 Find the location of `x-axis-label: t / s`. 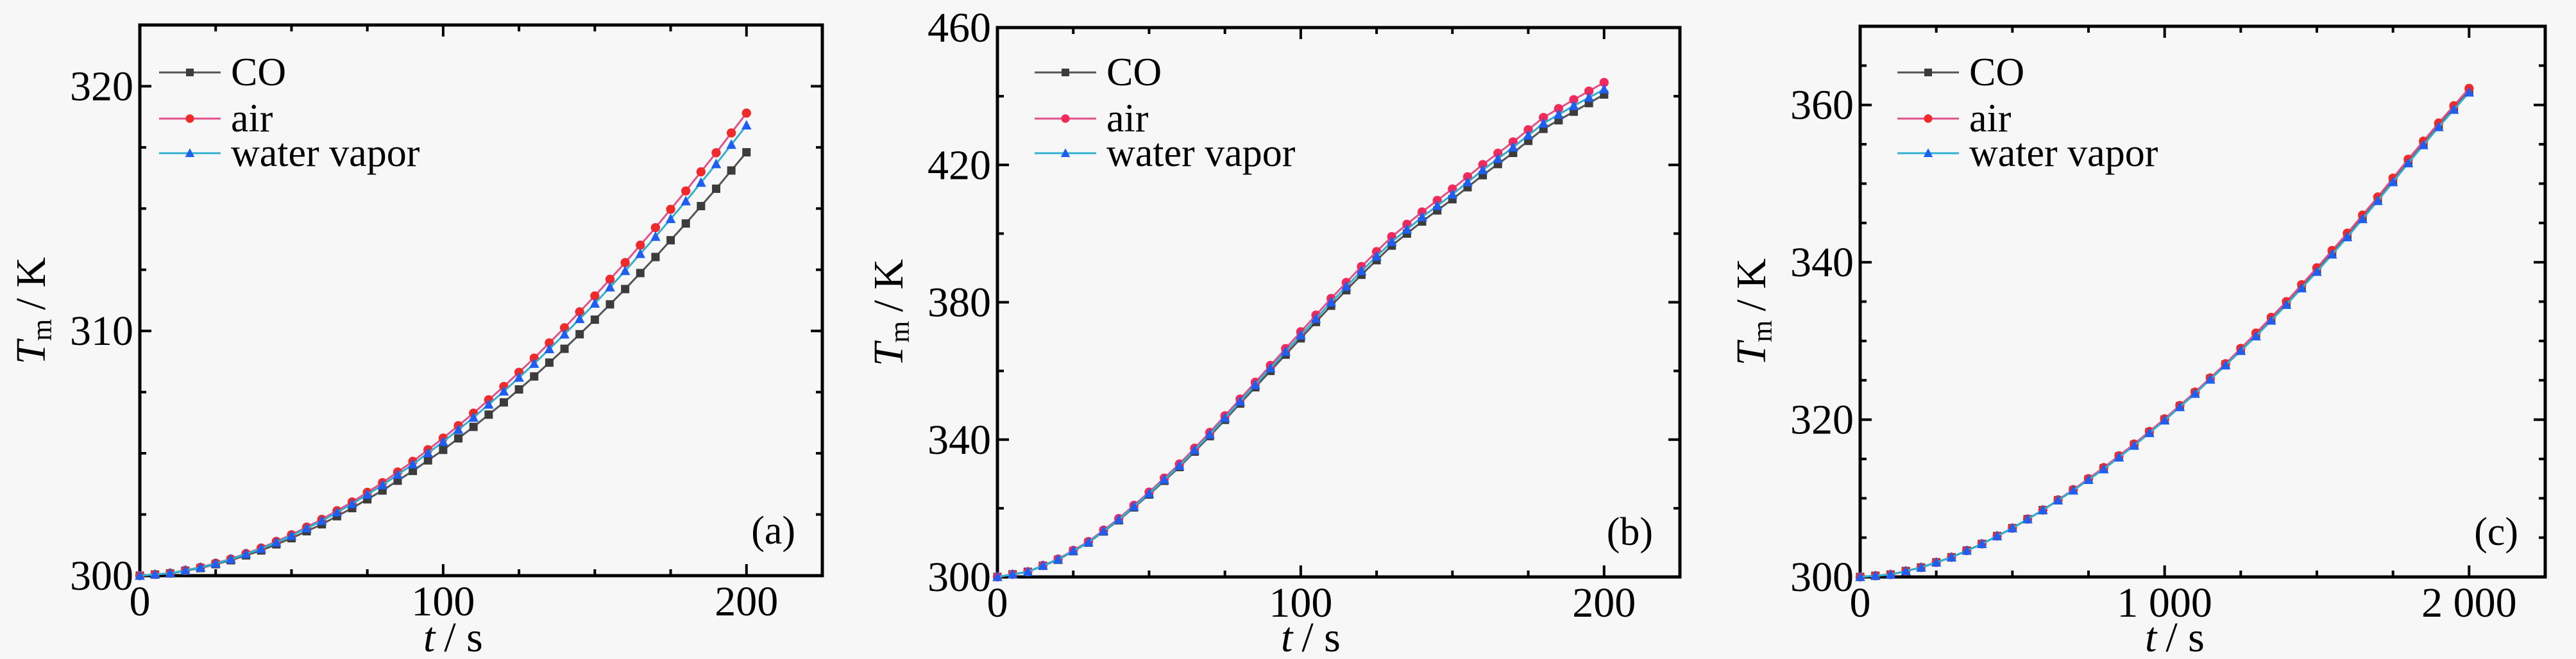

x-axis-label: t / s is located at coordinates (1311, 637).